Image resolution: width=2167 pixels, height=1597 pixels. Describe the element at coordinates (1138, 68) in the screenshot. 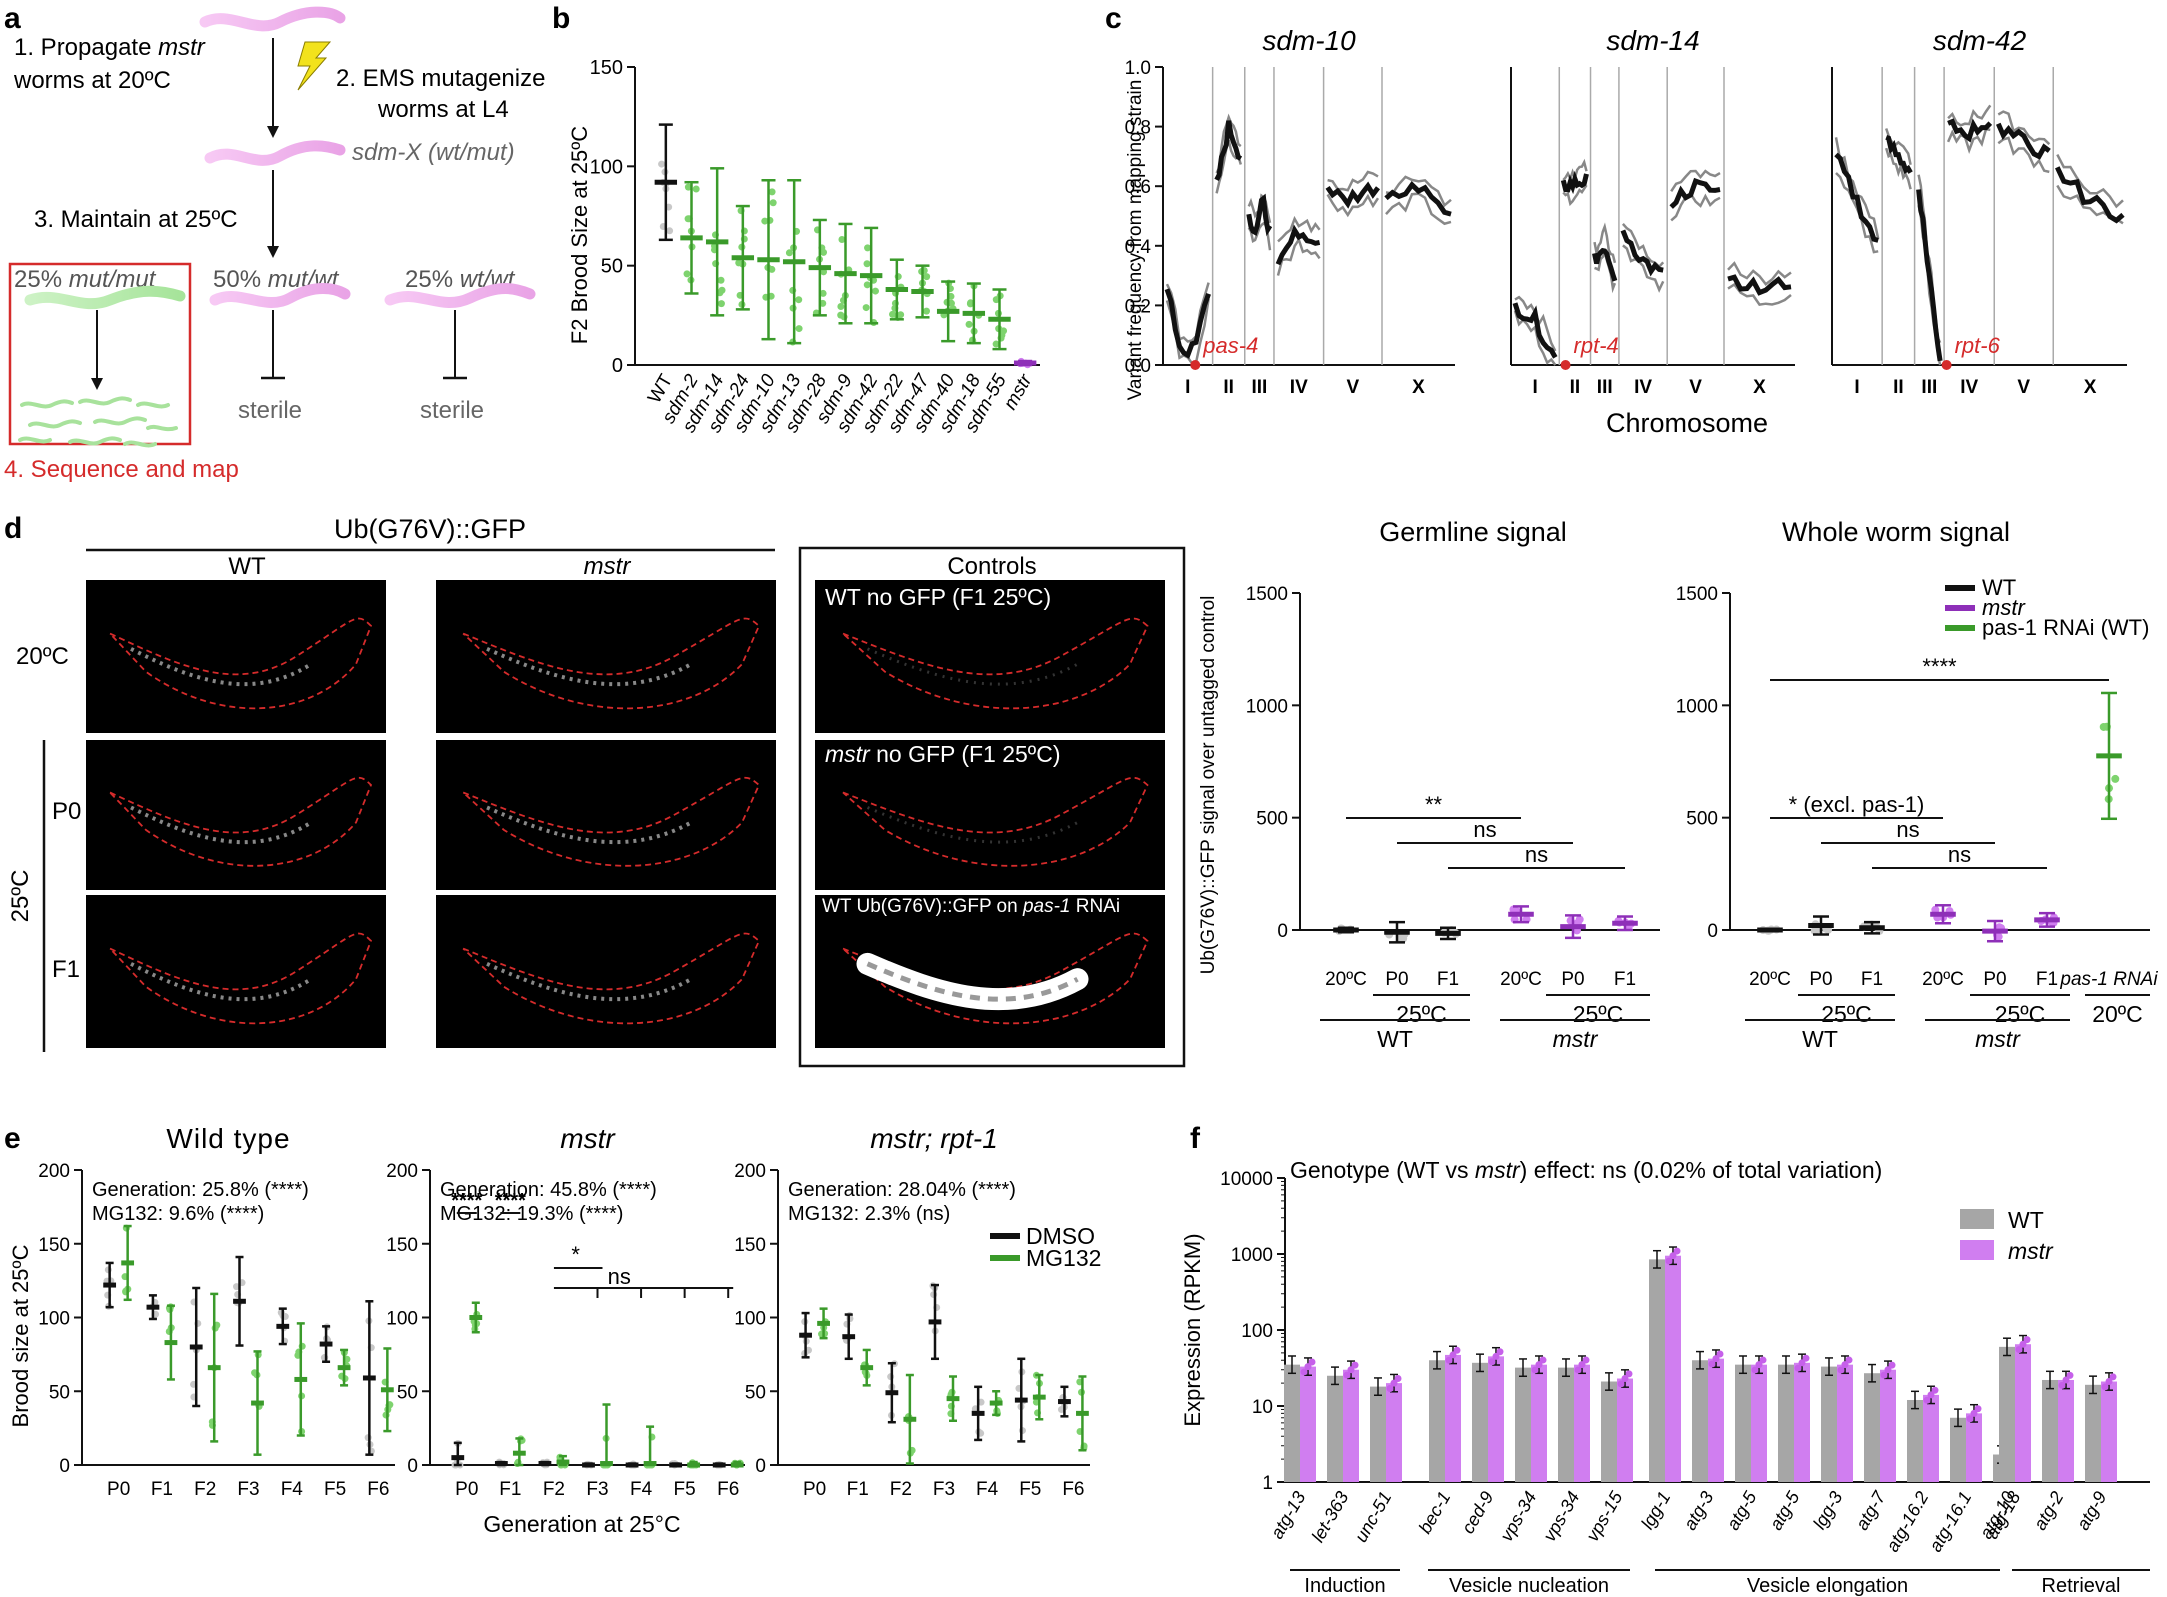

I see `y-tick-label: 1.0` at that location.